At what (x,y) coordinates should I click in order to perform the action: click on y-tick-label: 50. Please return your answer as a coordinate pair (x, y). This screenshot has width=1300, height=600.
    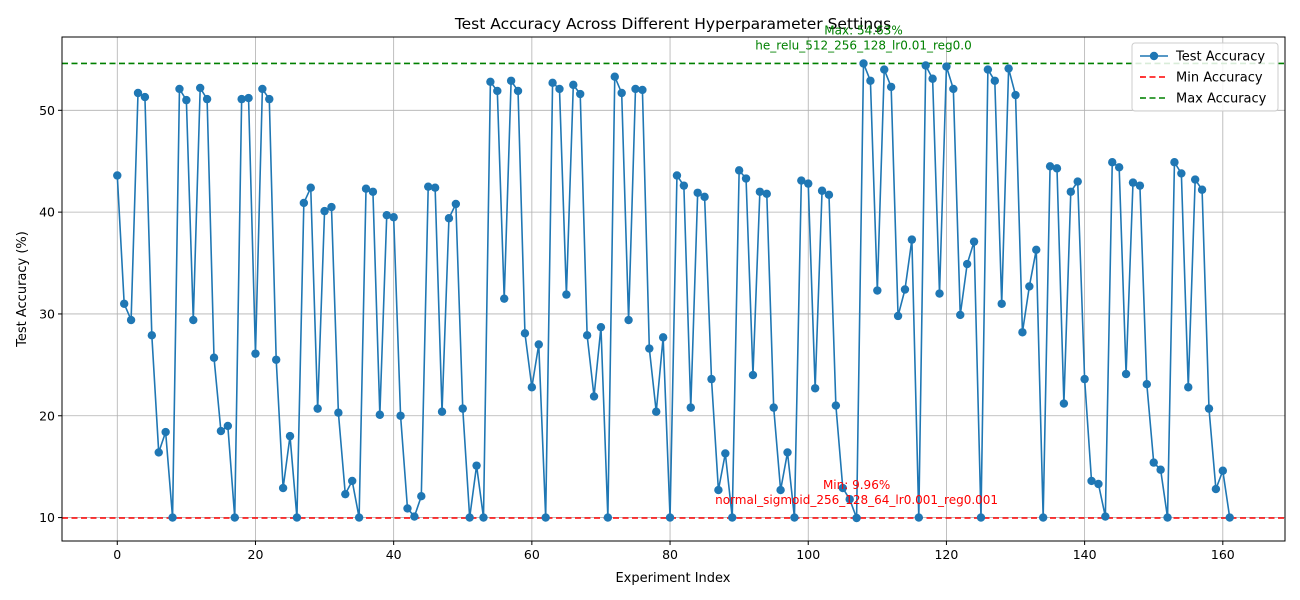
    Looking at the image, I should click on (47, 110).